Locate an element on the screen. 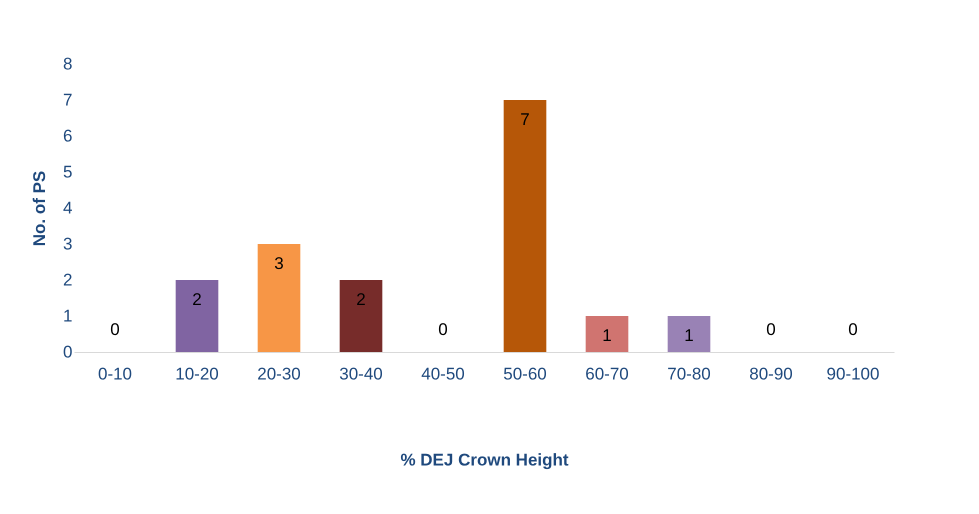 The height and width of the screenshot is (514, 979). x-tick-label: 60-70 is located at coordinates (607, 374).